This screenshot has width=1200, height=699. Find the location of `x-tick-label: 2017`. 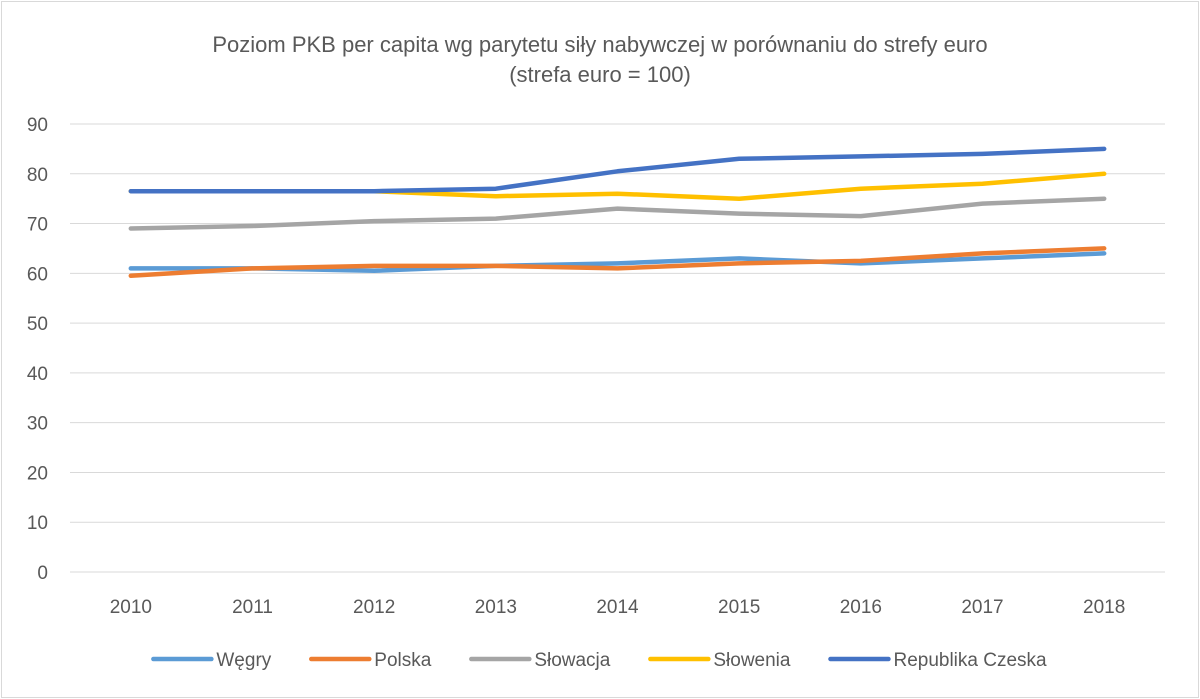

x-tick-label: 2017 is located at coordinates (982, 607).